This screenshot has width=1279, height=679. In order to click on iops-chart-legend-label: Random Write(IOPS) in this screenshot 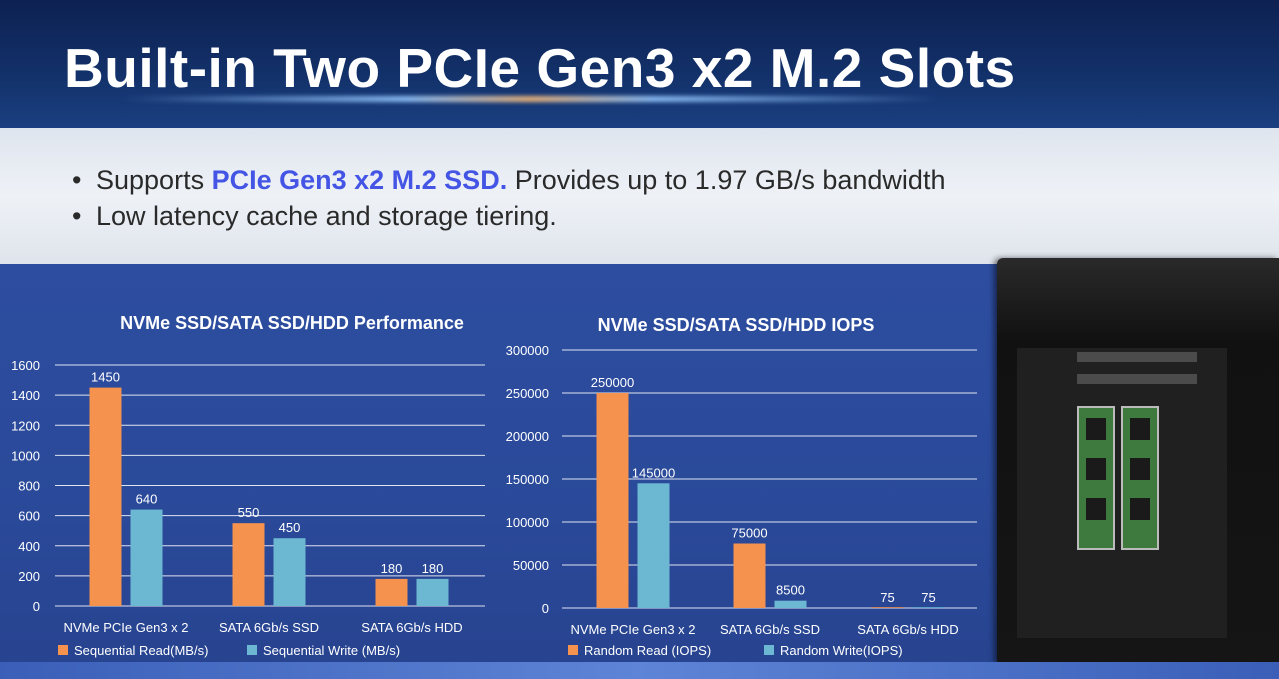, I will do `click(841, 650)`.